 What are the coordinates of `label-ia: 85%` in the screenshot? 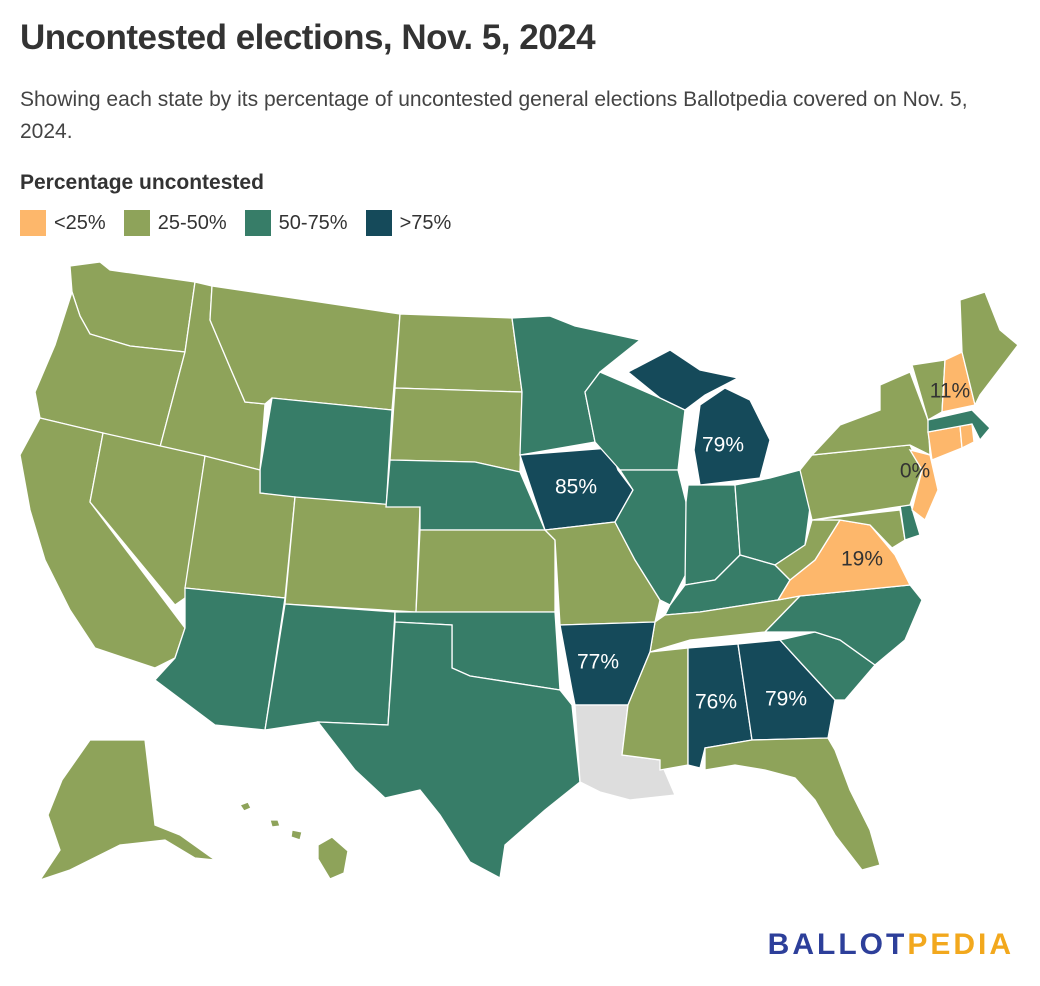 It's located at (576, 487).